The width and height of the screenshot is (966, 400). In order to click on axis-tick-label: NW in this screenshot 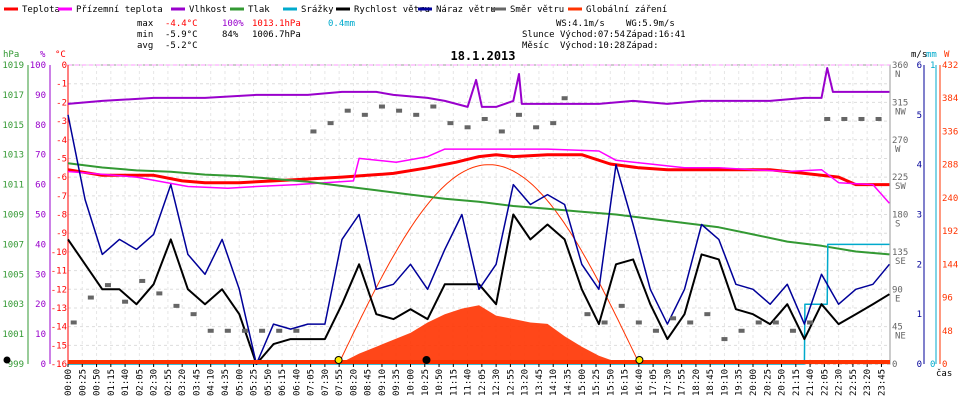, I will do `click(900, 112)`.